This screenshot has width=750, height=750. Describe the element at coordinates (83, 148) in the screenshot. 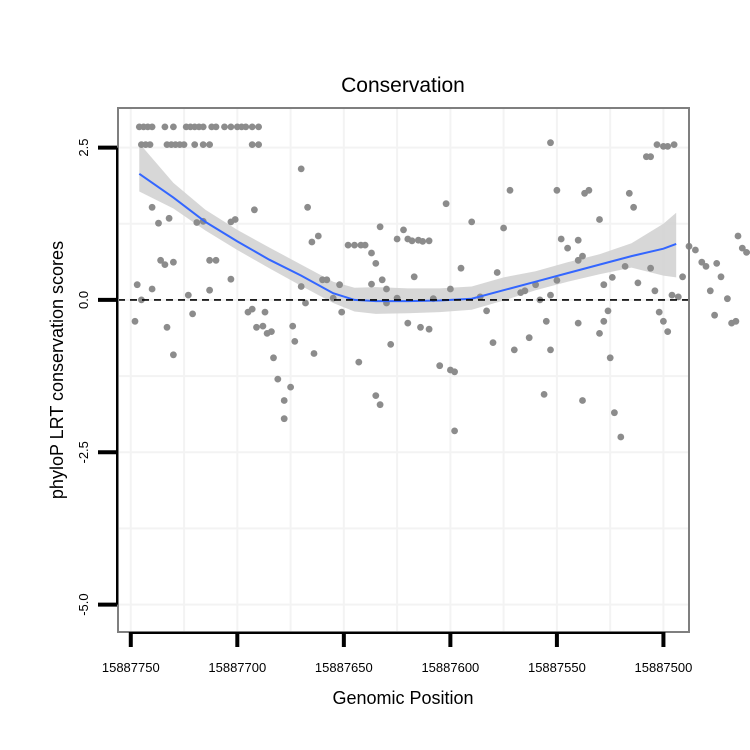

I see `y-tick-label: 2.5` at that location.